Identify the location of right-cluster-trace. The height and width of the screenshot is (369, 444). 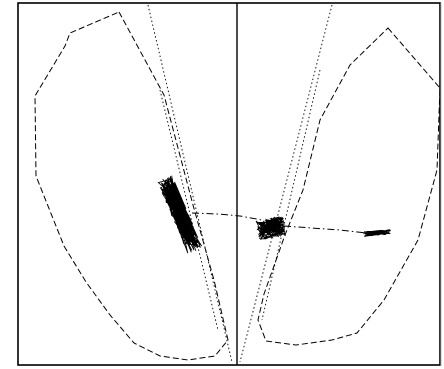
(376, 233).